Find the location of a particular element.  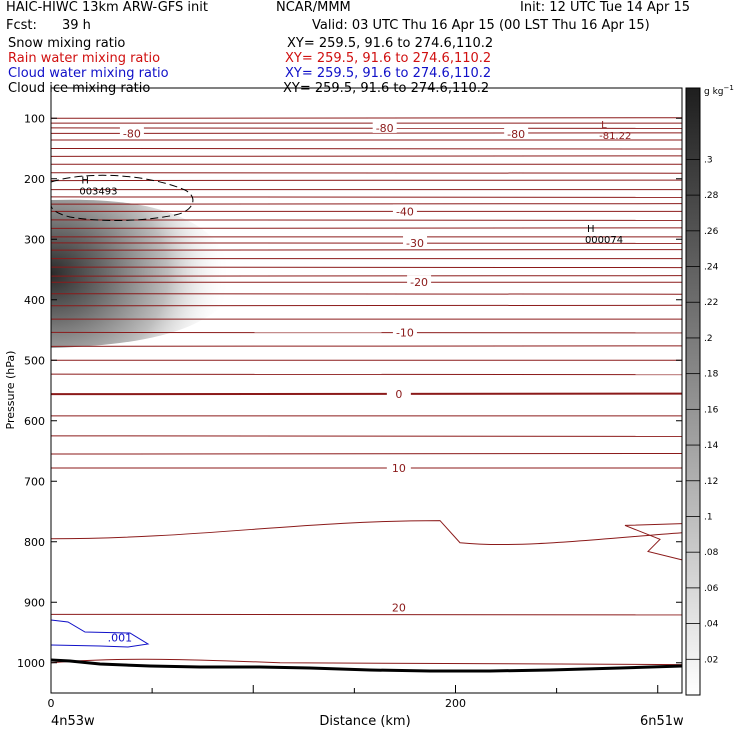

extremum-value: 000074 is located at coordinates (604, 240).